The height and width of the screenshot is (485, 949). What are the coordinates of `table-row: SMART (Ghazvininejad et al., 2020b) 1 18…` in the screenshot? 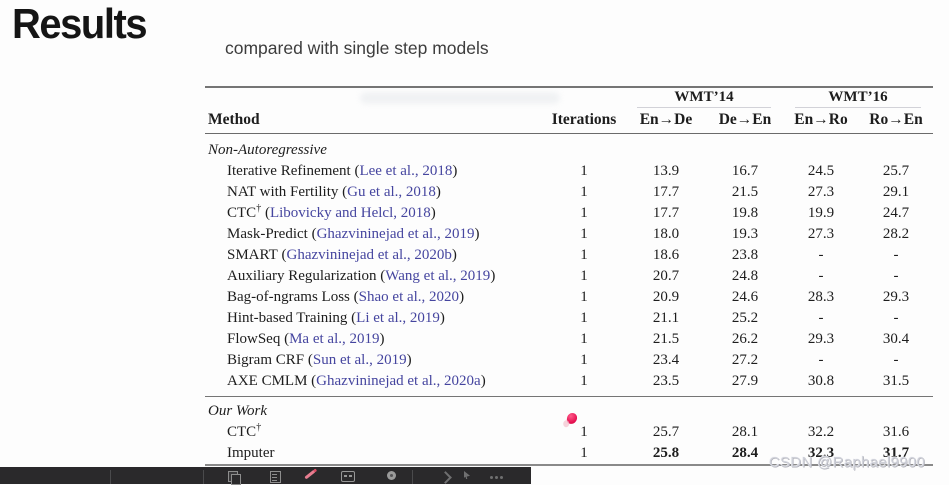 It's located at (569, 255).